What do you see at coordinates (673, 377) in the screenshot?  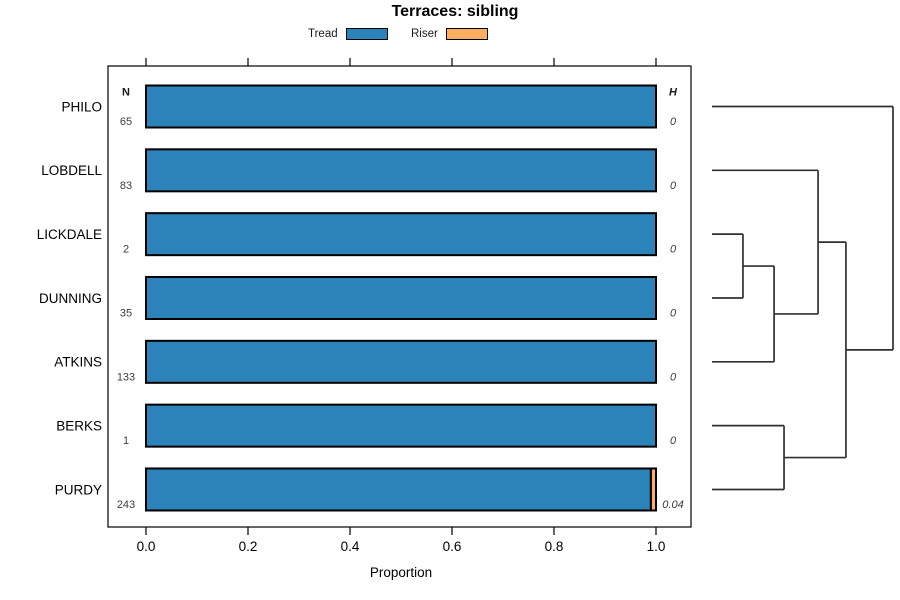 I see `h-value-ATKINS: 0` at bounding box center [673, 377].